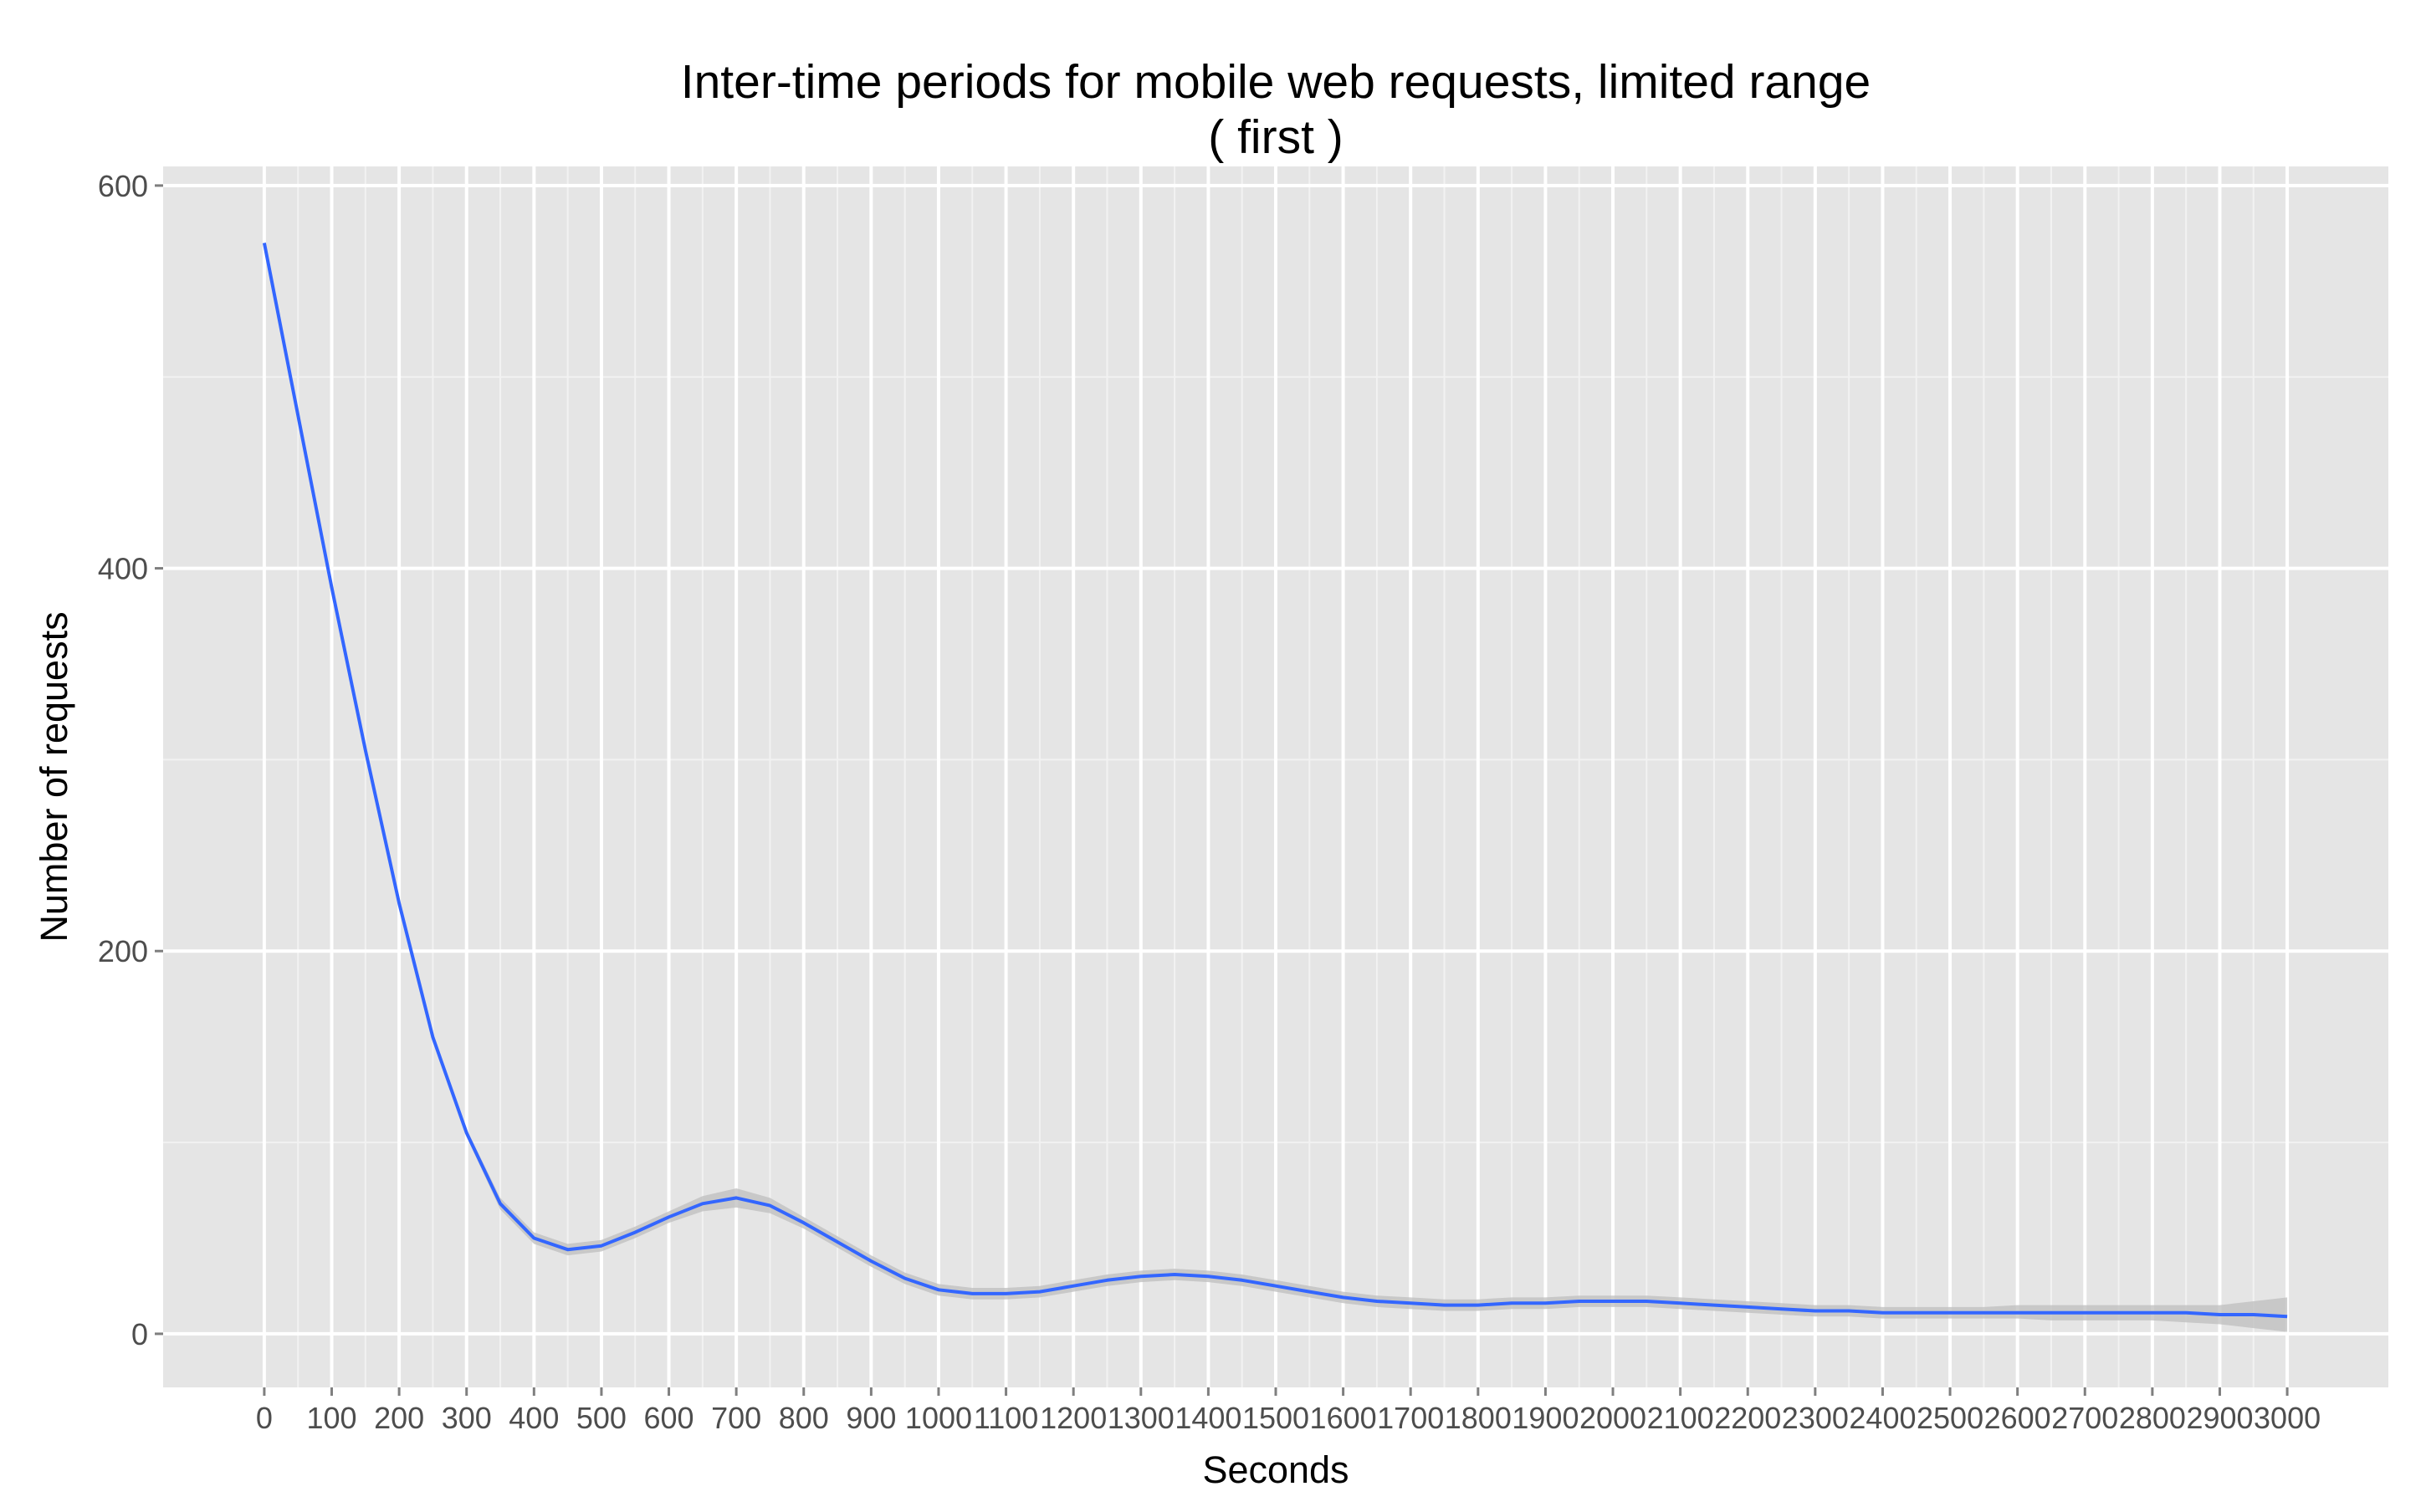  I want to click on y-tick-label: 400, so click(123, 569).